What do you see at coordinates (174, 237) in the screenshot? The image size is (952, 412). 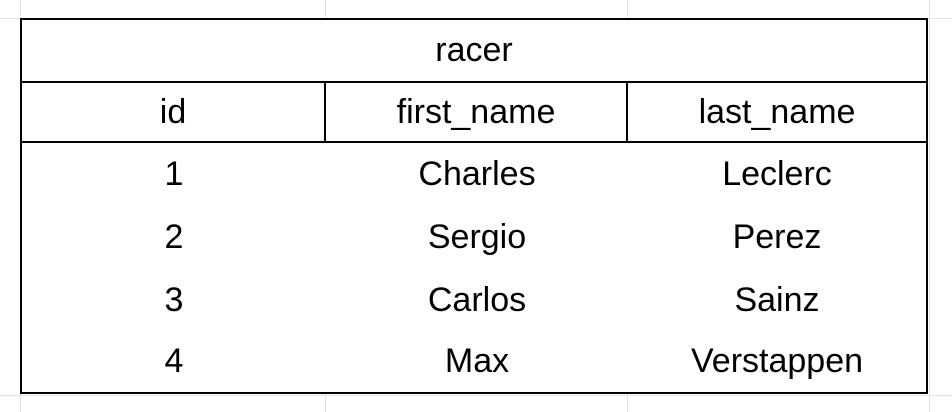 I see `cell-id: 2` at bounding box center [174, 237].